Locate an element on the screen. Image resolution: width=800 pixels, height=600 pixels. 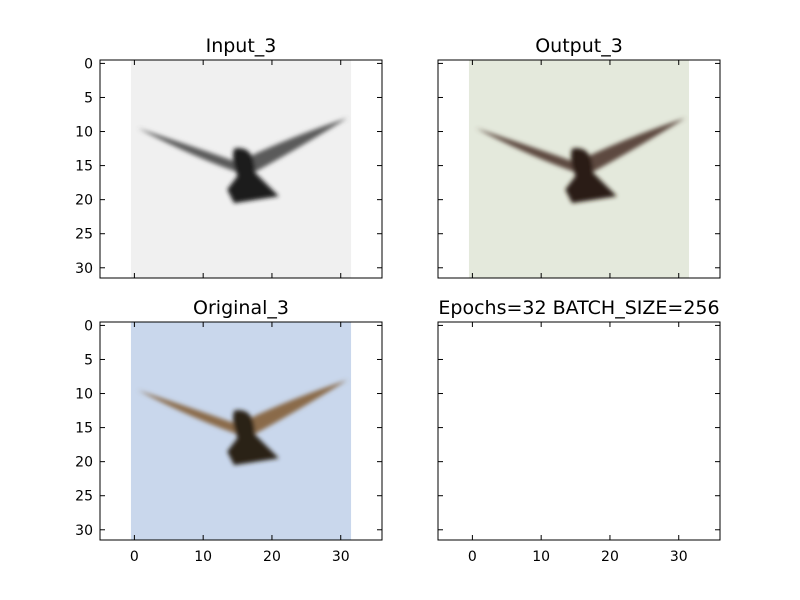
subplot-title: Epochs=32 BATCH_SIZE=256 is located at coordinates (578, 308).